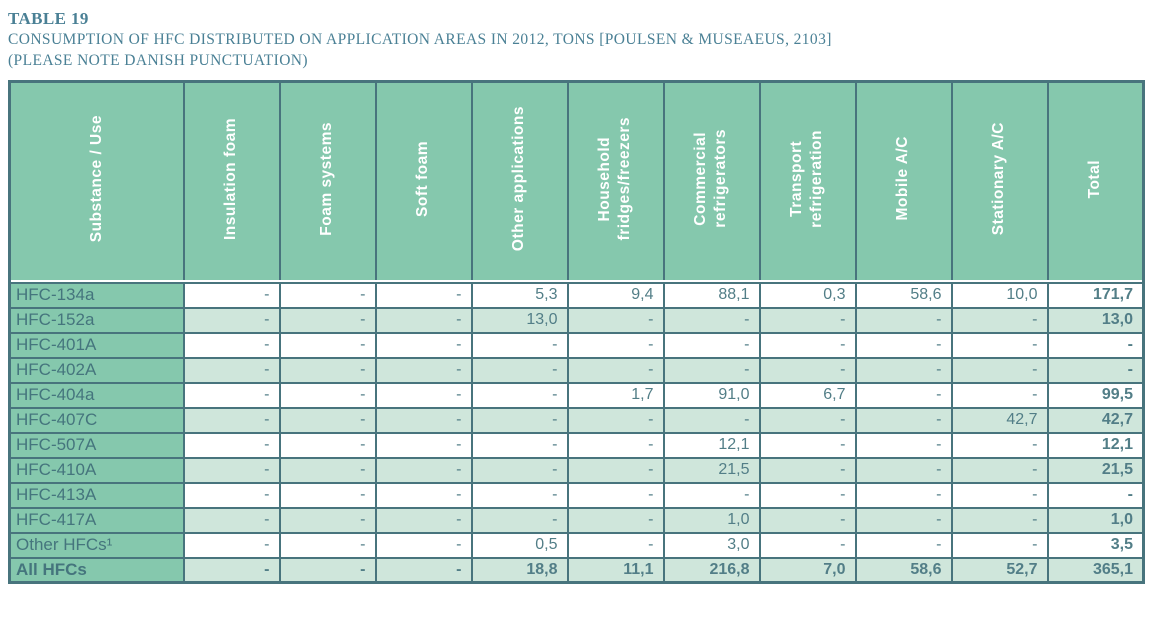  I want to click on column-header-label: Transport refrigeration, so click(807, 178).